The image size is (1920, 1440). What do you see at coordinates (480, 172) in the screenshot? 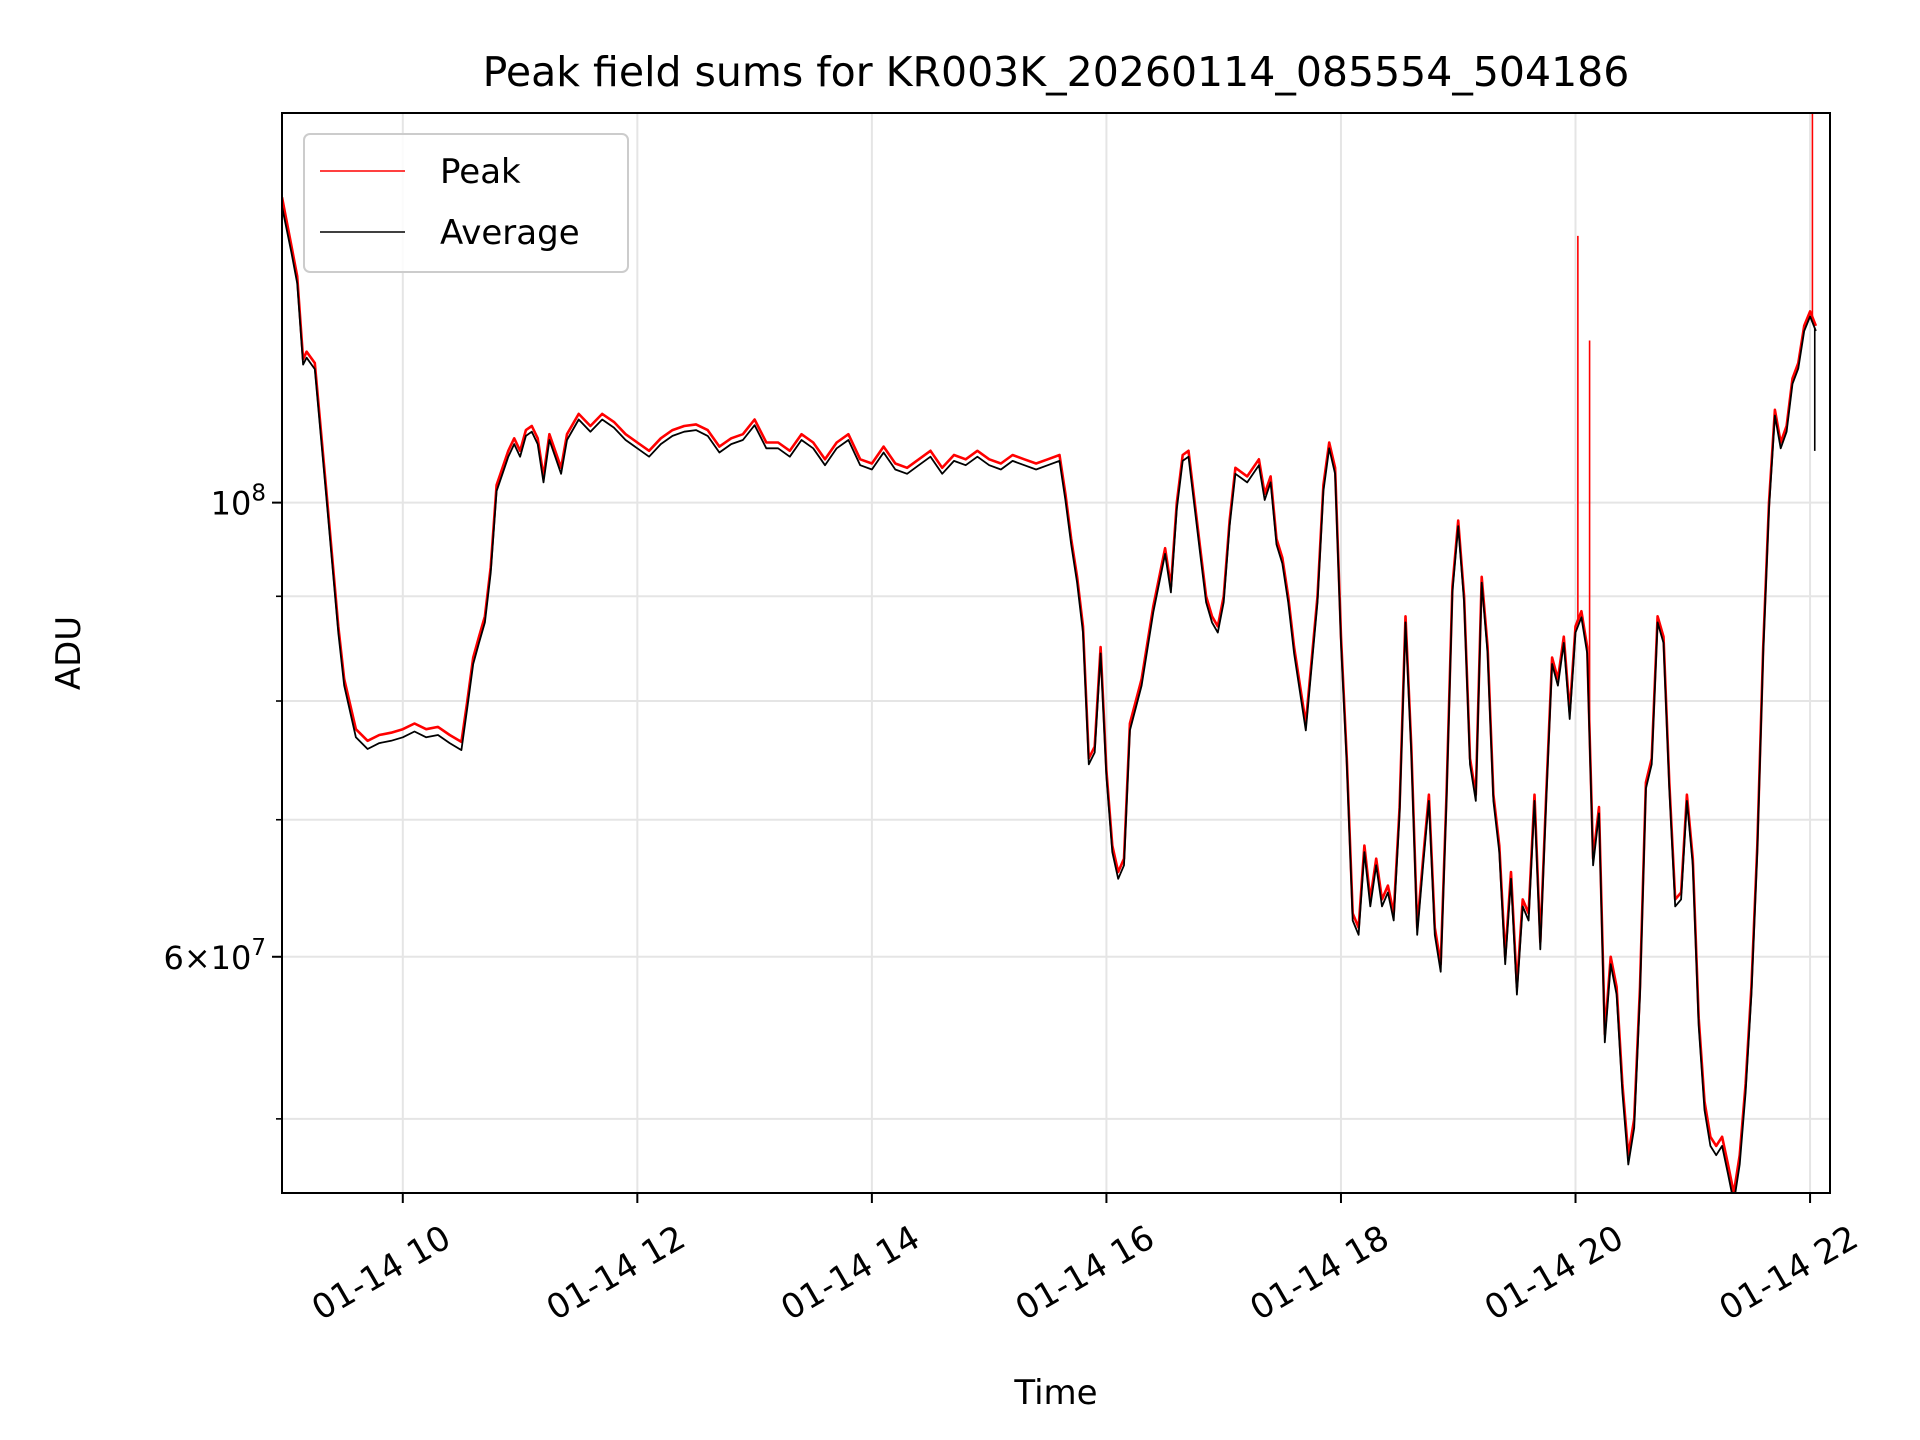
I see `legend-label-peak: Peak` at bounding box center [480, 172].